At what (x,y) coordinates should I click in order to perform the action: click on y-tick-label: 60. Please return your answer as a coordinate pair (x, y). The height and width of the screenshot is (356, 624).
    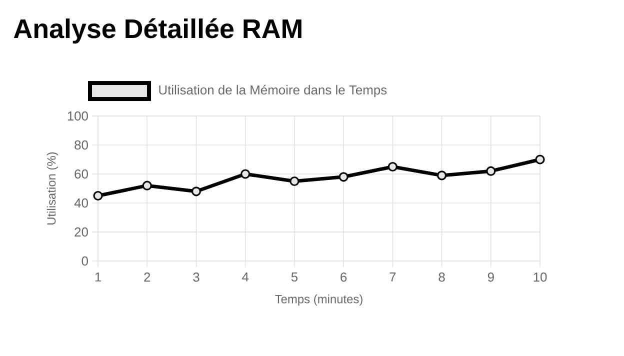
    Looking at the image, I should click on (81, 174).